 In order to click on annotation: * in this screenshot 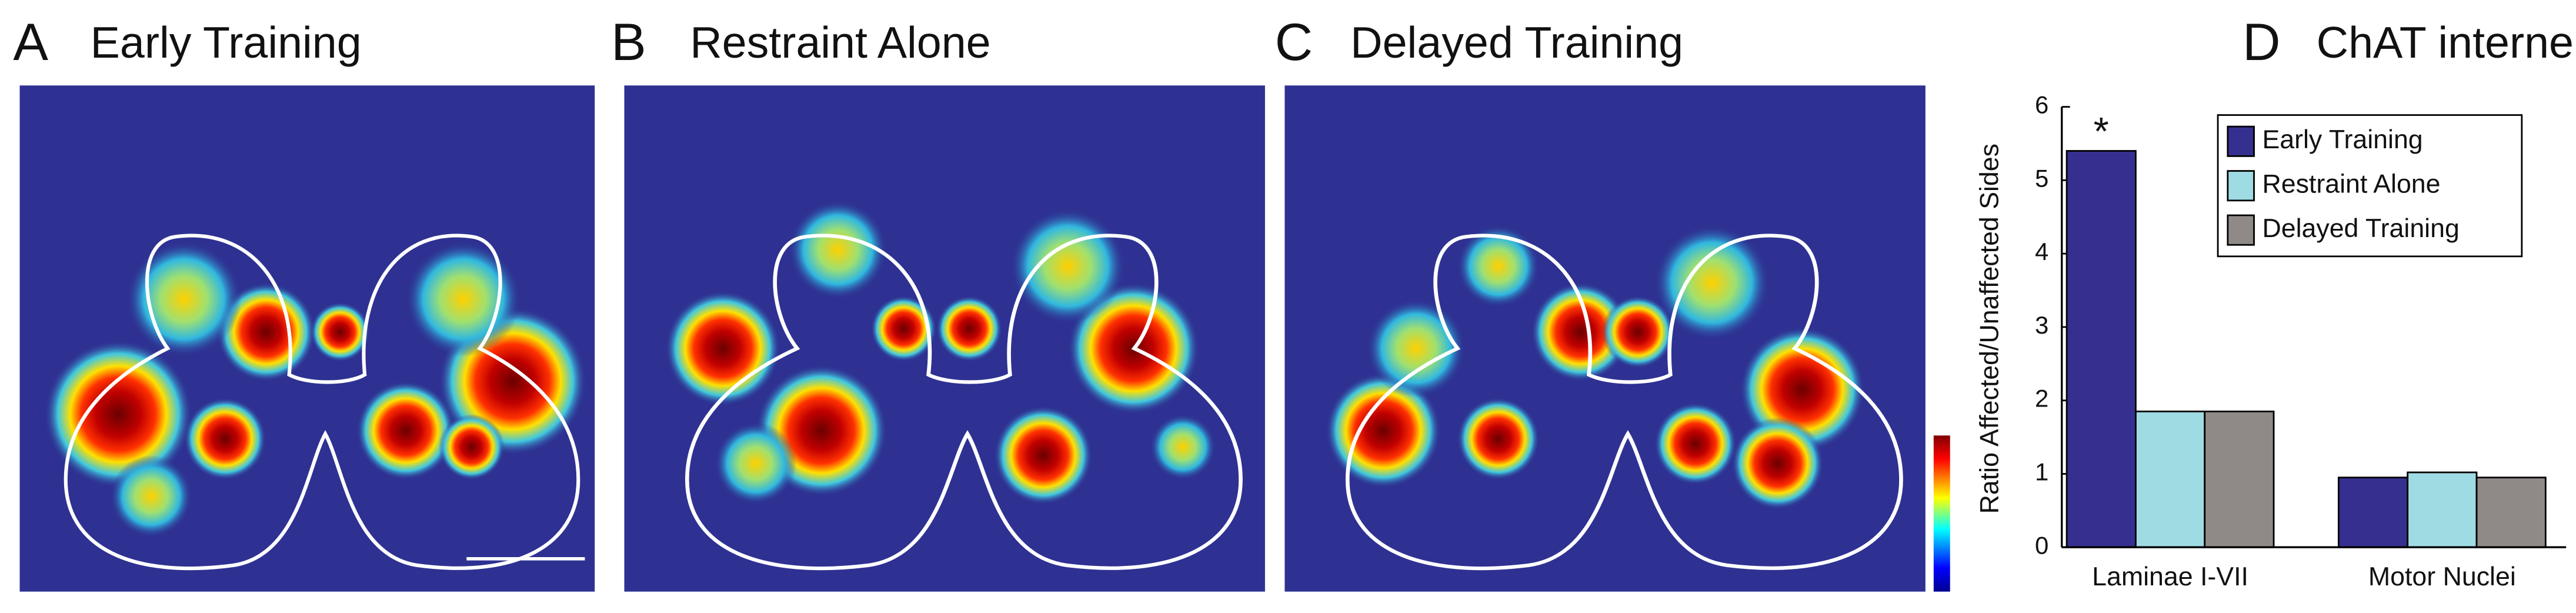, I will do `click(2101, 131)`.